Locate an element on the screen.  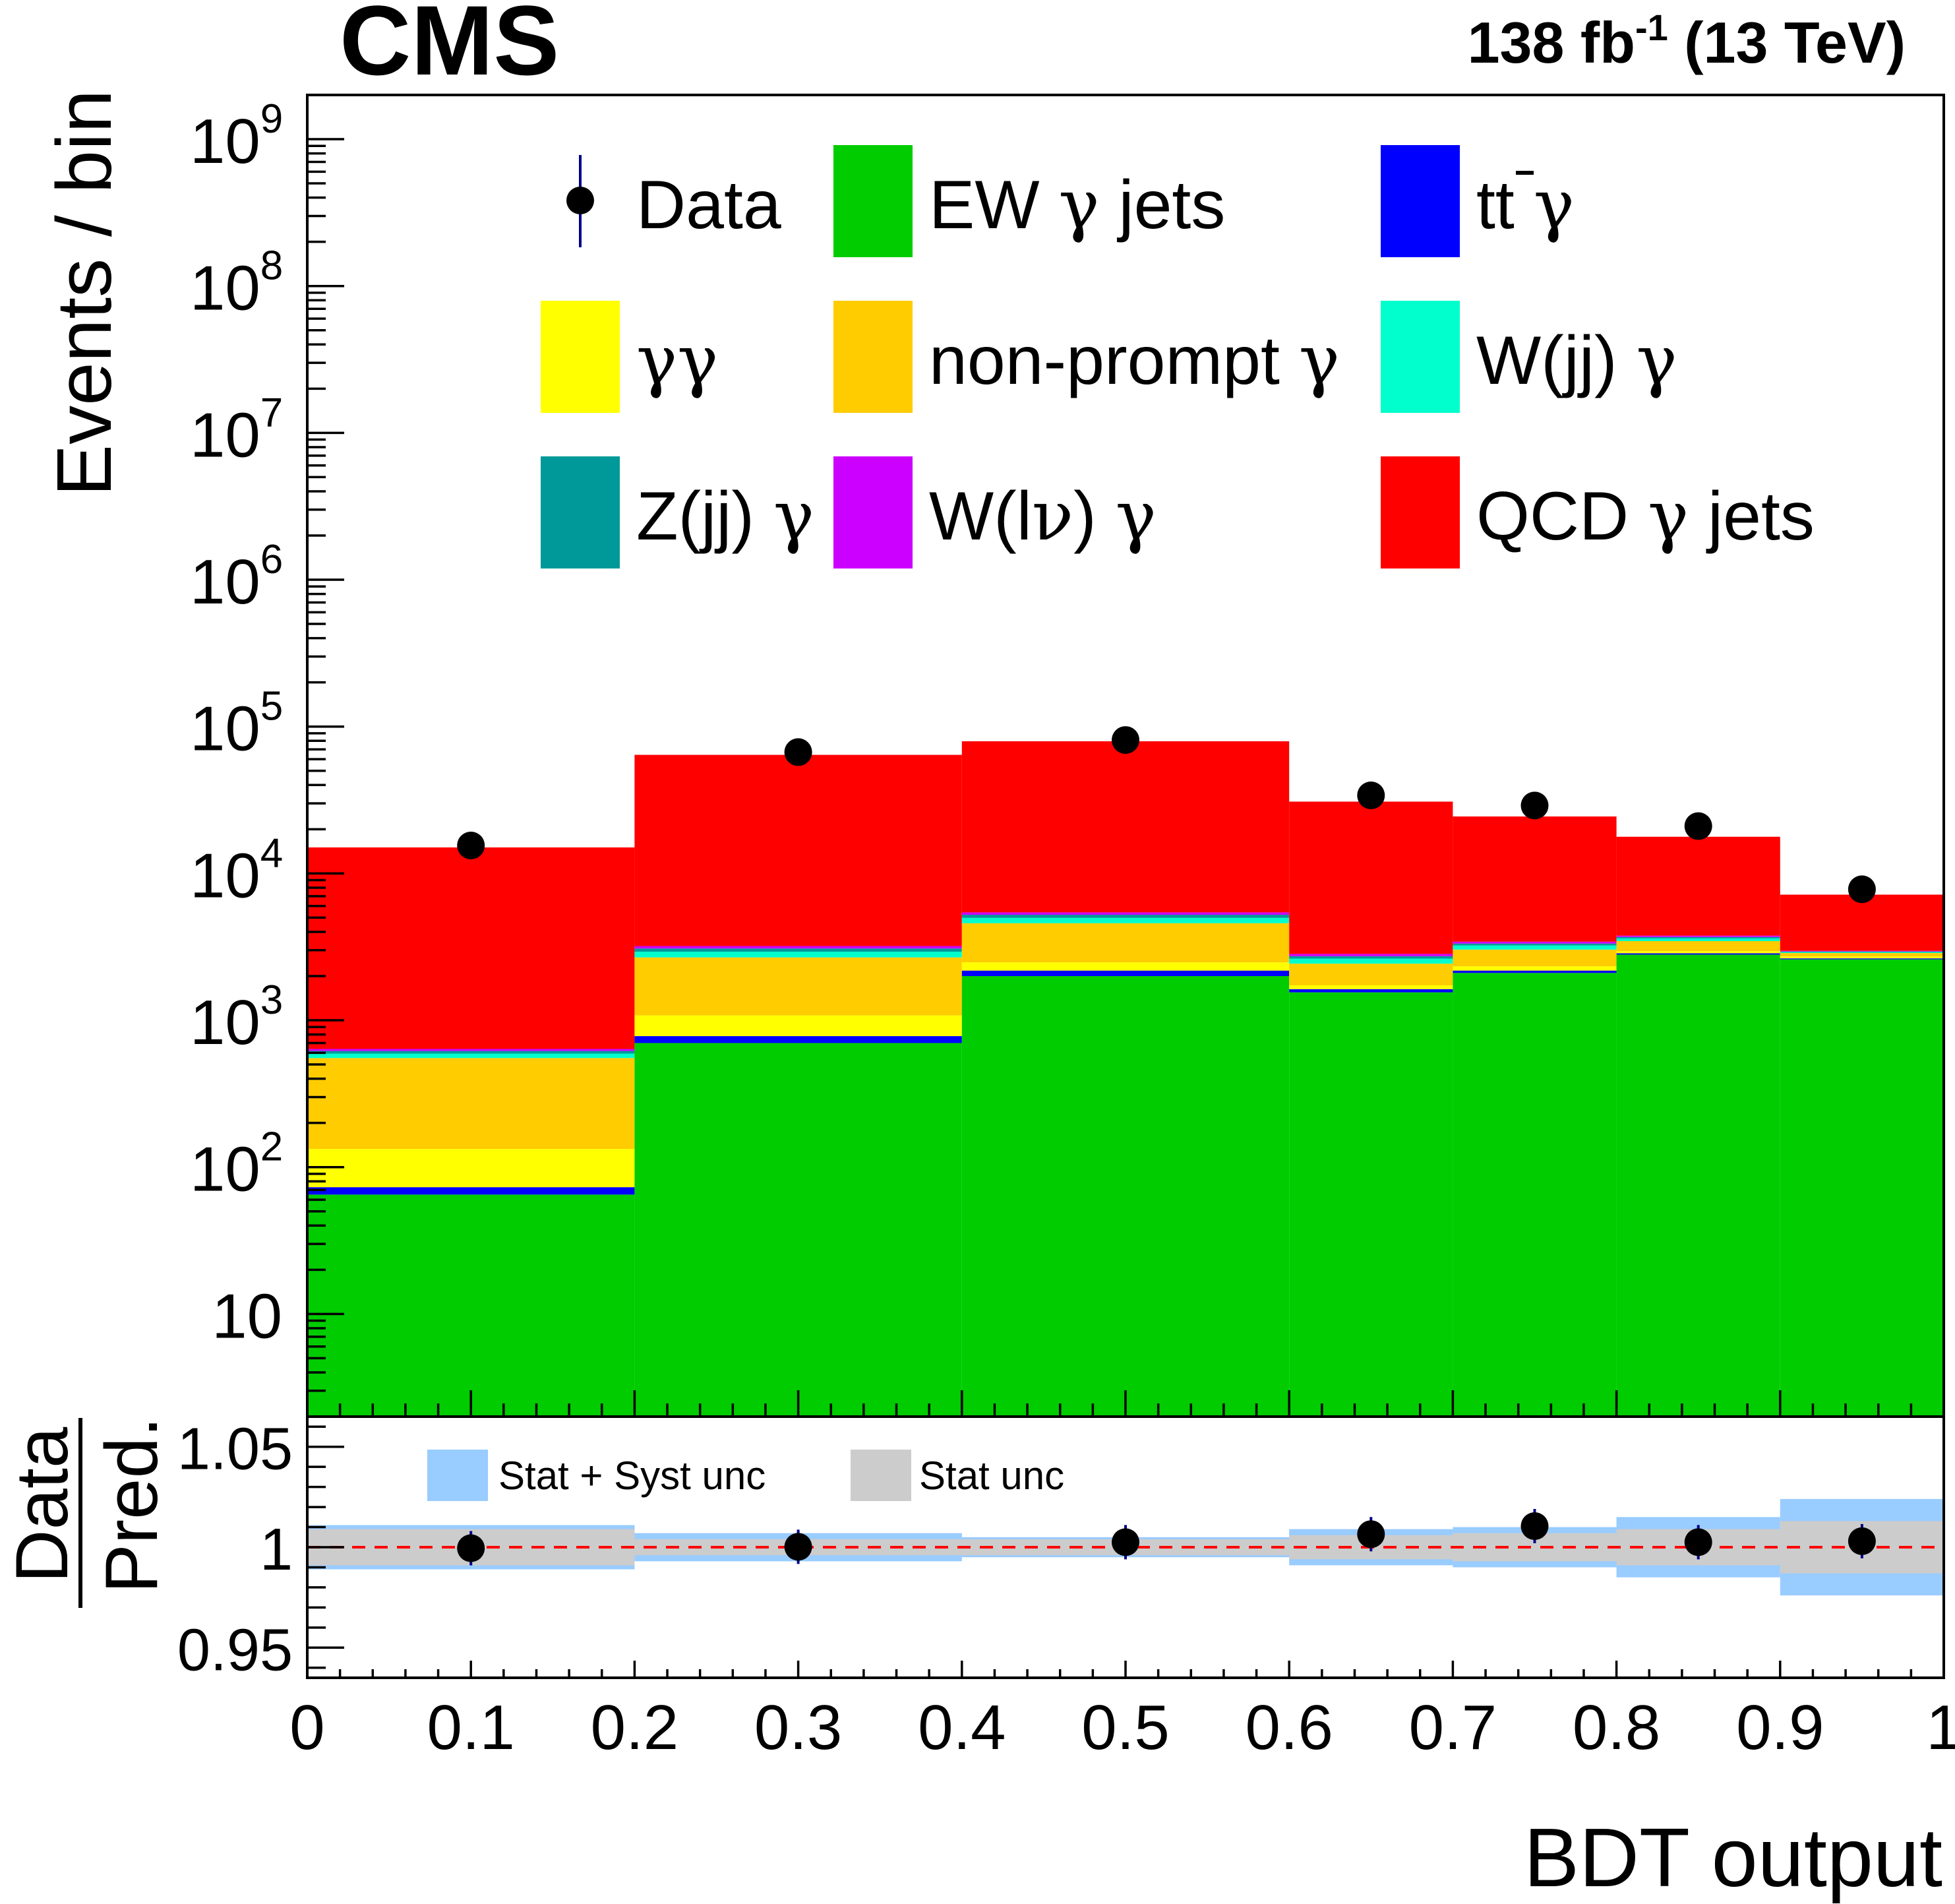
legend-label-part: γγ is located at coordinates (677, 360).